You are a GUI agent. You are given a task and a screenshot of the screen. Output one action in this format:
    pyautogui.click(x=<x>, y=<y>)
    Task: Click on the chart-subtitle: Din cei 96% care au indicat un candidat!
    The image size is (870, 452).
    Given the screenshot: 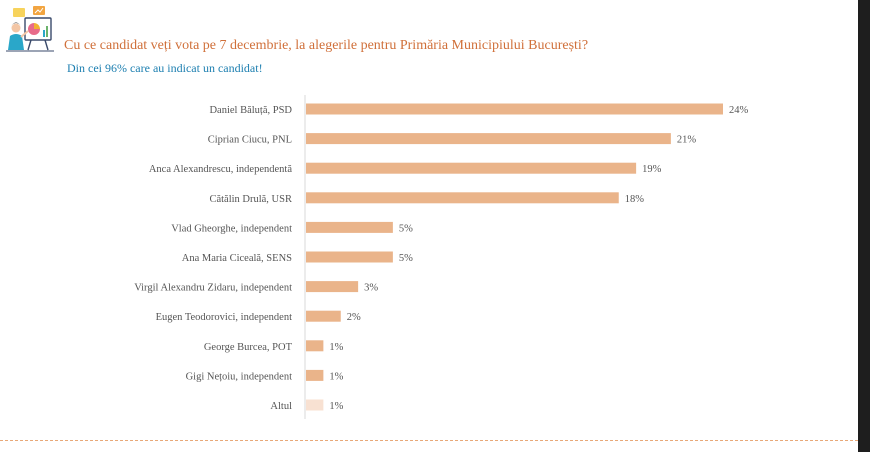 What is the action you would take?
    pyautogui.click(x=165, y=68)
    